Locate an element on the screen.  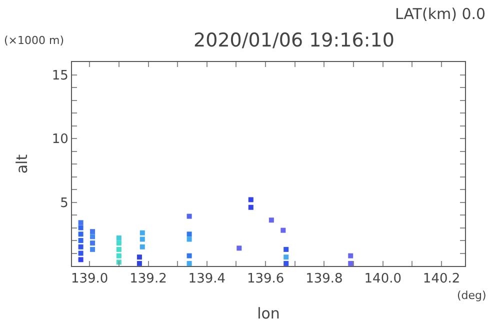
y-axis-title: alt is located at coordinates (22, 164).